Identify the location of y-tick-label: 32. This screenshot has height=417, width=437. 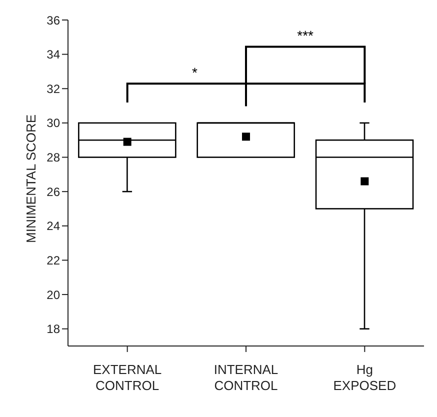
(53, 89).